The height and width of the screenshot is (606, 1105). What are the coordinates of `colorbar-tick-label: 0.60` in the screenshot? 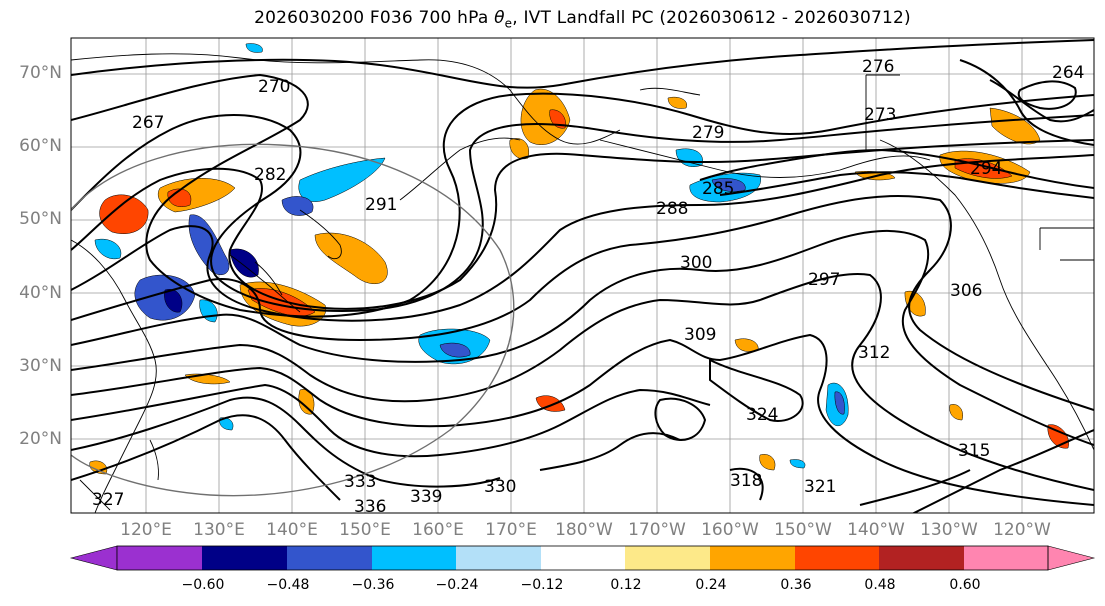 It's located at (965, 585).